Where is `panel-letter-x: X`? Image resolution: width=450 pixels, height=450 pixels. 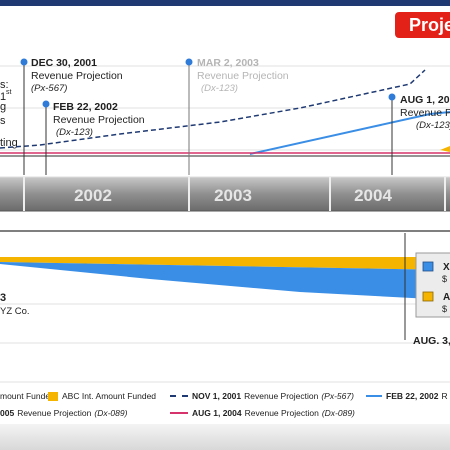
panel-letter-x: X is located at coordinates (446, 267).